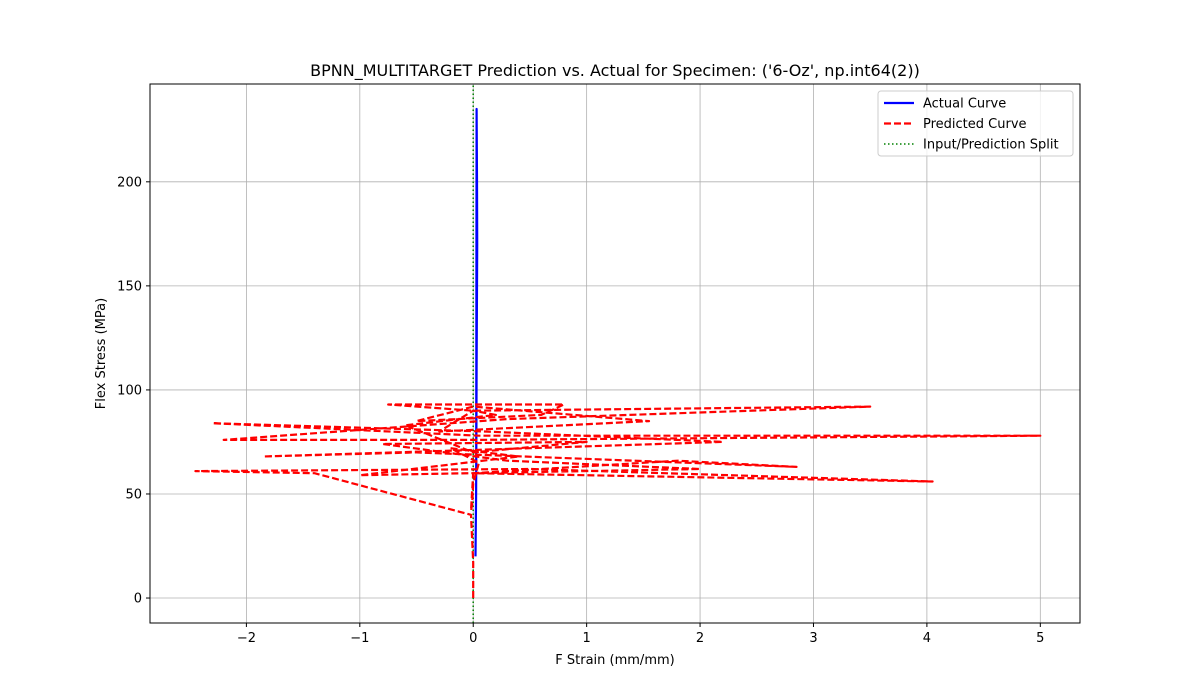 The width and height of the screenshot is (1200, 700). I want to click on x-tick-label: −1, so click(359, 638).